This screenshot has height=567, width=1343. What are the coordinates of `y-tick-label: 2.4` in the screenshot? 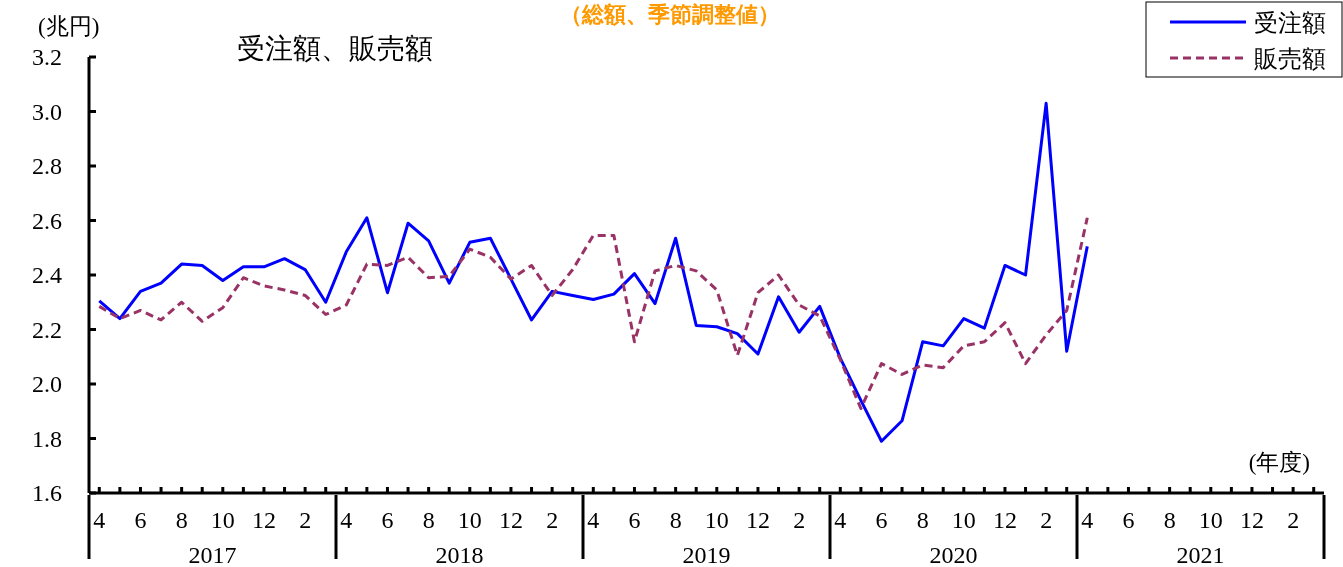 It's located at (47, 275).